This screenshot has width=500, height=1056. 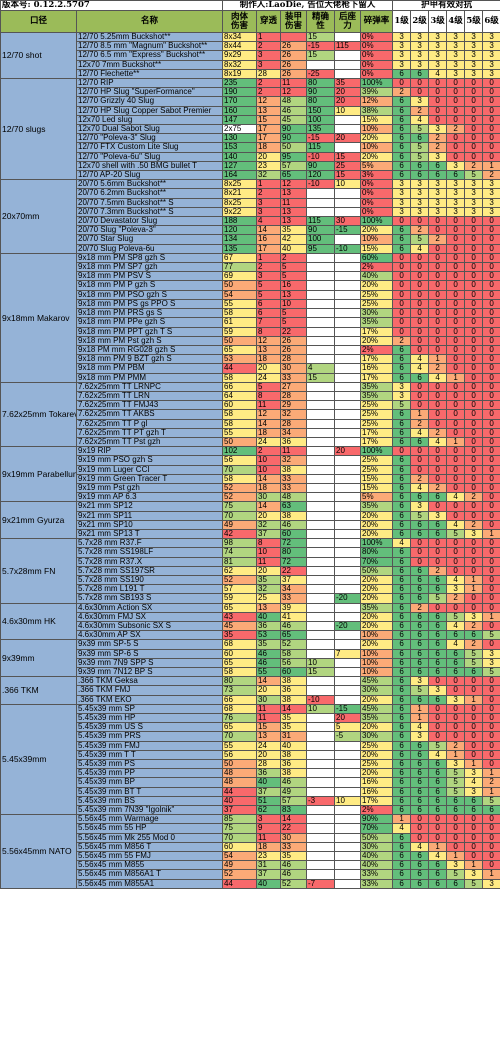 What do you see at coordinates (294, 561) in the screenshot?
I see `stat-cell: 72` at bounding box center [294, 561].